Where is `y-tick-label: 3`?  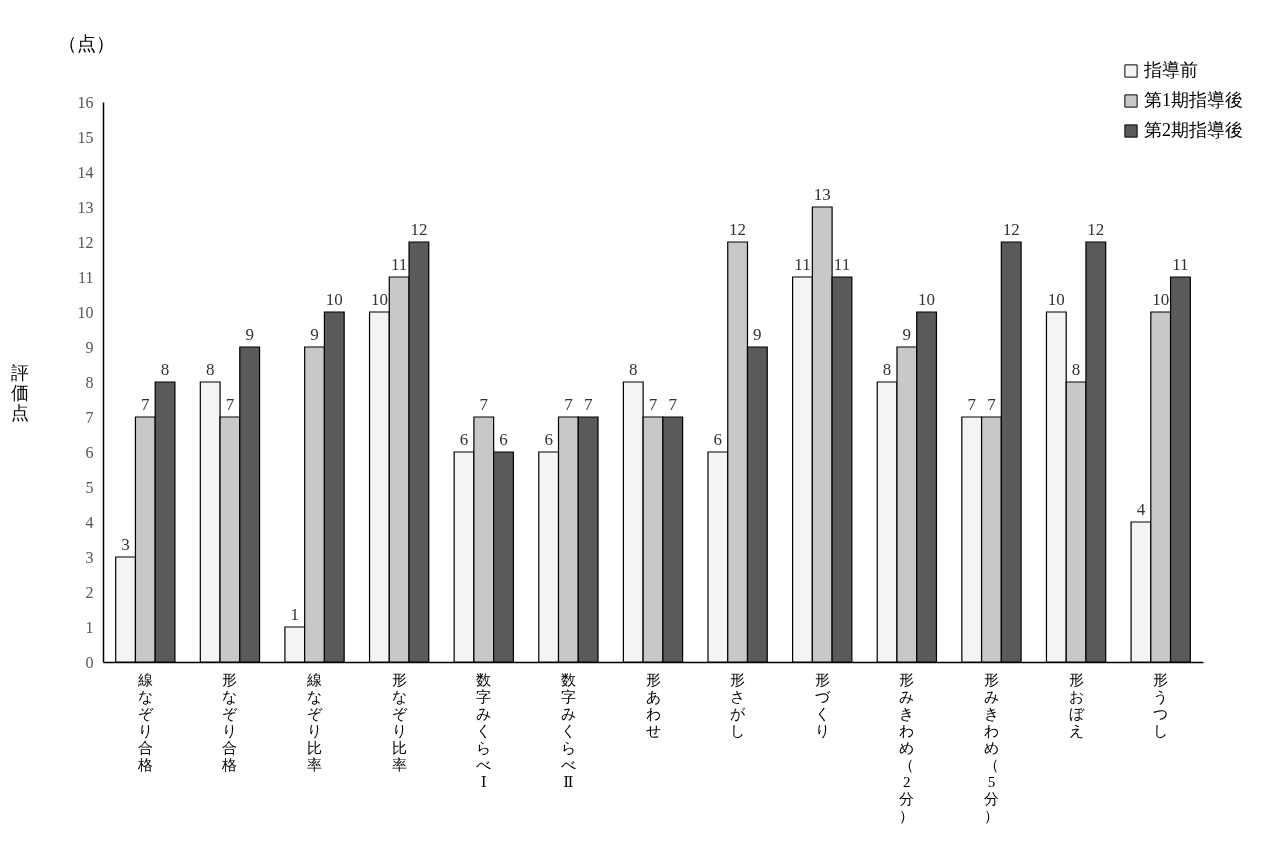 y-tick-label: 3 is located at coordinates (89, 557).